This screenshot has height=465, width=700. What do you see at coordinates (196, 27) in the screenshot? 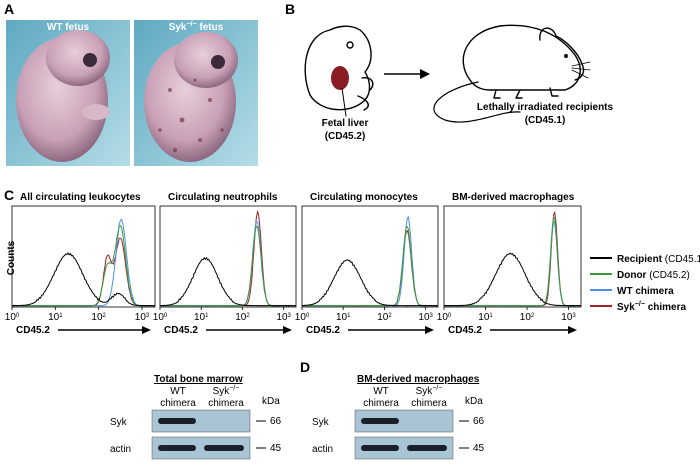
I see `photo-caption: Syk−/− fetus` at bounding box center [196, 27].